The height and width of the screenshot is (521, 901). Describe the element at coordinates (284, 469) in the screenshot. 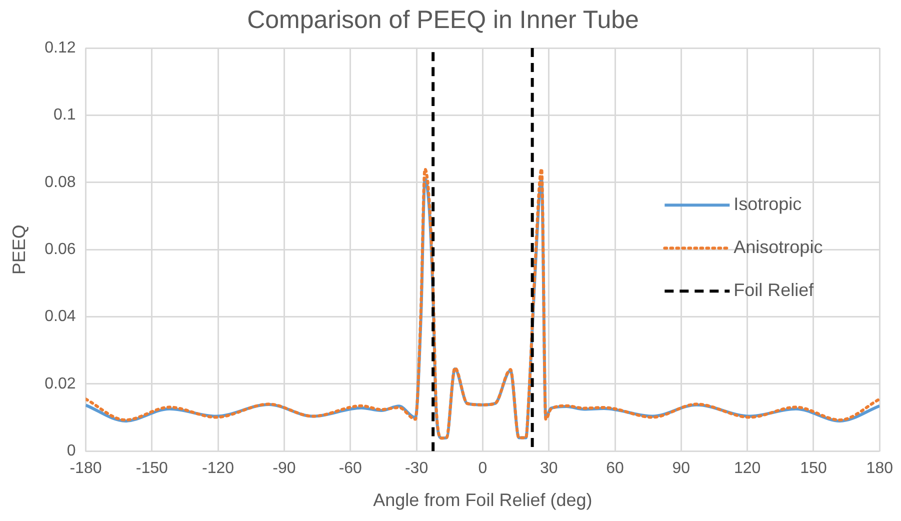

I see `x-tick-label: -90` at that location.